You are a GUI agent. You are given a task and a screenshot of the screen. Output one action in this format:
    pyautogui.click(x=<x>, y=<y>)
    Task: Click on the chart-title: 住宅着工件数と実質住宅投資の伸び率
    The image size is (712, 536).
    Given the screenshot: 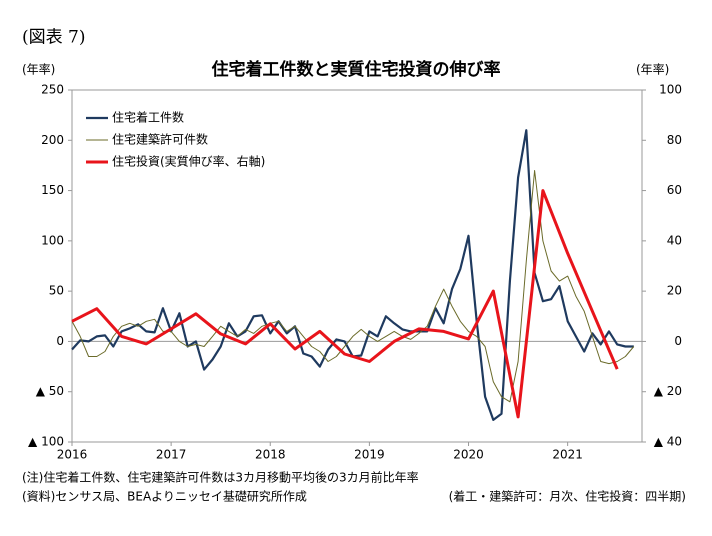 What is the action you would take?
    pyautogui.click(x=356, y=69)
    